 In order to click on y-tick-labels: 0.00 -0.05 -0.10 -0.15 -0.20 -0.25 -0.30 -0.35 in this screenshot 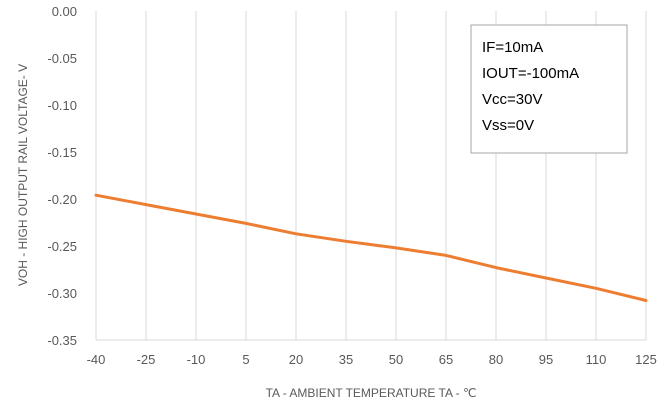, I will do `click(62, 176)`.